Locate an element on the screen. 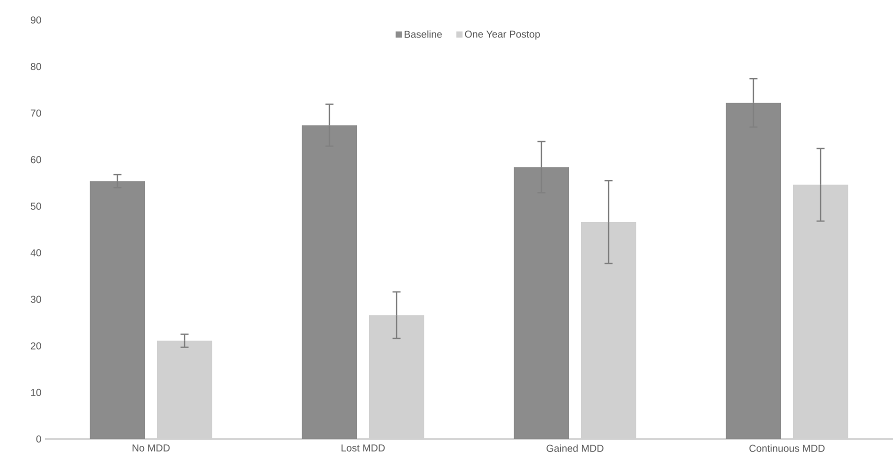  legend-label: Baseline is located at coordinates (423, 34).